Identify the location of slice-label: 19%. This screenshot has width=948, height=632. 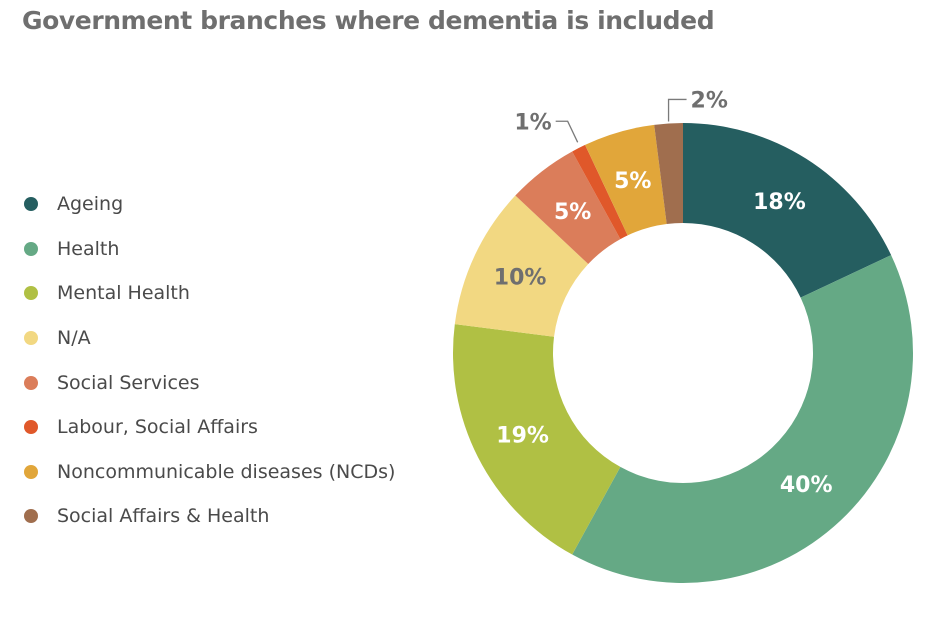
(522, 436).